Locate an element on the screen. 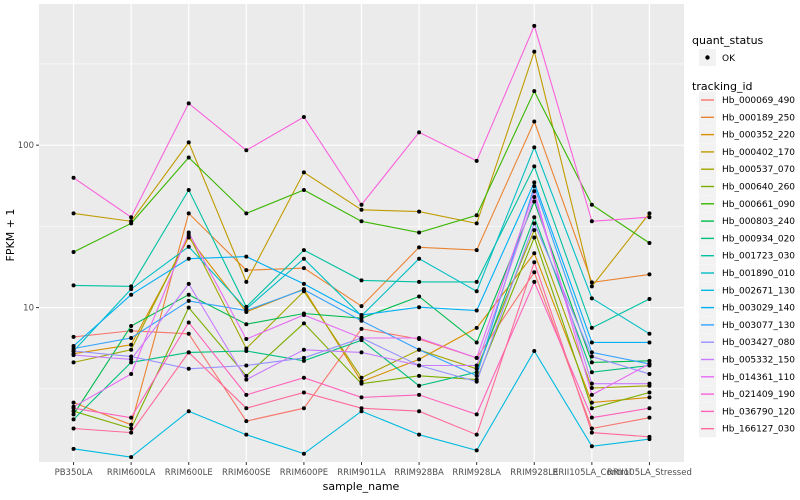 This screenshot has height=500, width=800. legend-entry-label: Hb_002671_130 is located at coordinates (758, 291).